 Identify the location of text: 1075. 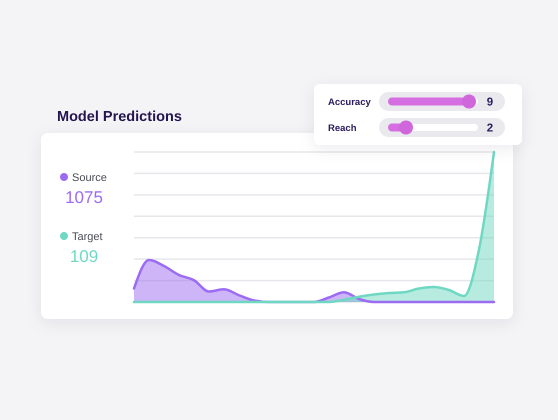
(84, 197).